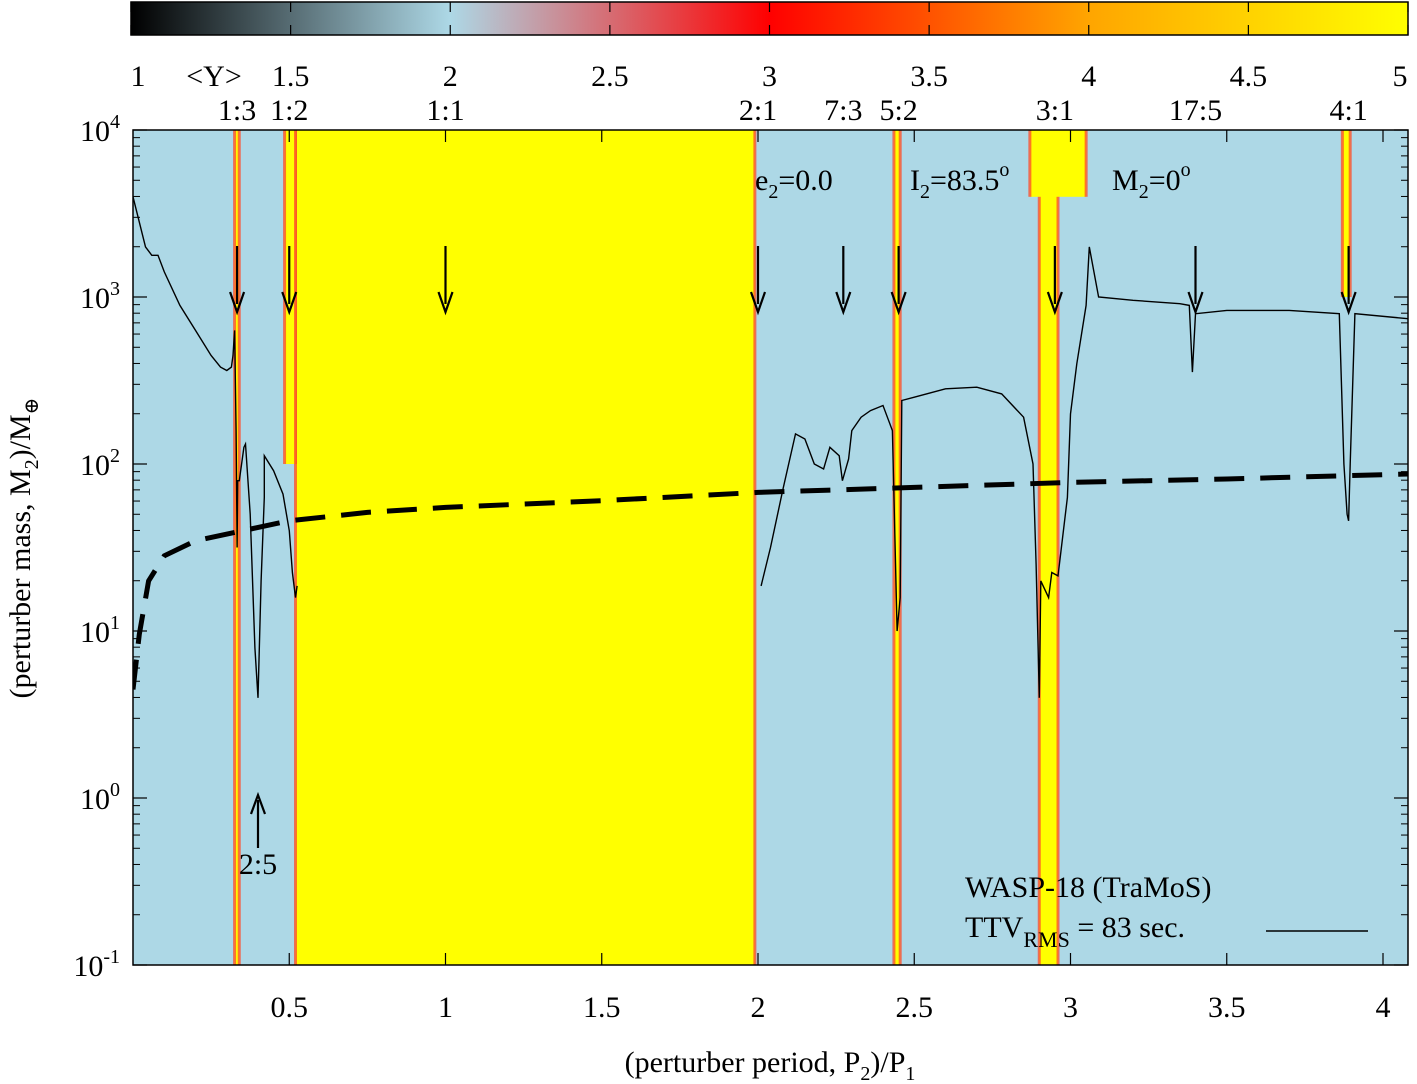 Image resolution: width=1417 pixels, height=1084 pixels. I want to click on resonance-label: 7:3, so click(843, 110).